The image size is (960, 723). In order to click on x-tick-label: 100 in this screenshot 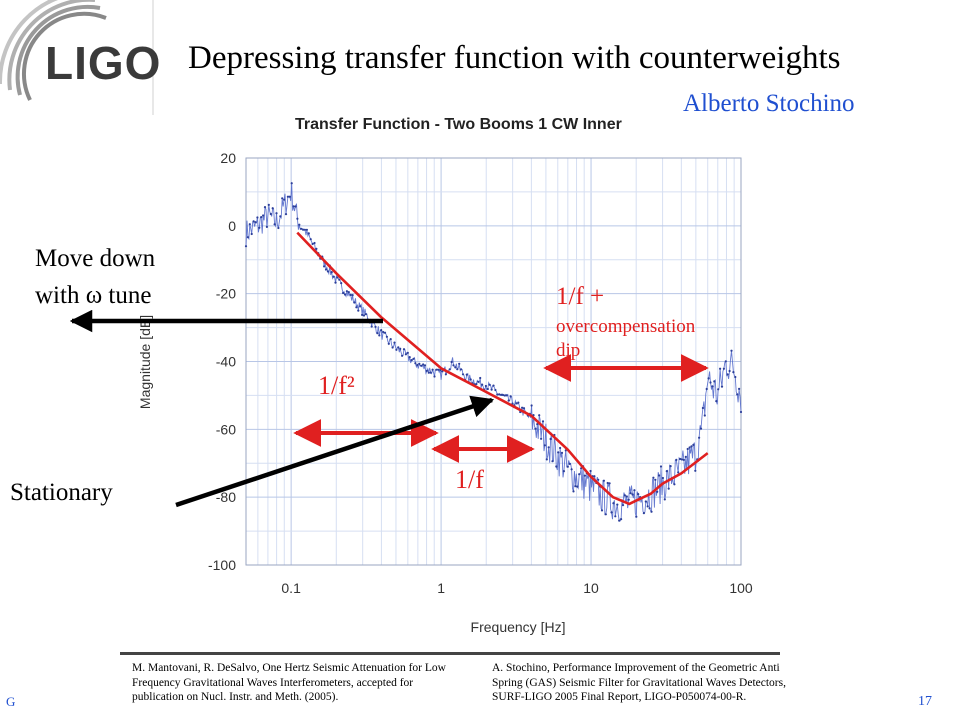, I will do `click(741, 588)`.